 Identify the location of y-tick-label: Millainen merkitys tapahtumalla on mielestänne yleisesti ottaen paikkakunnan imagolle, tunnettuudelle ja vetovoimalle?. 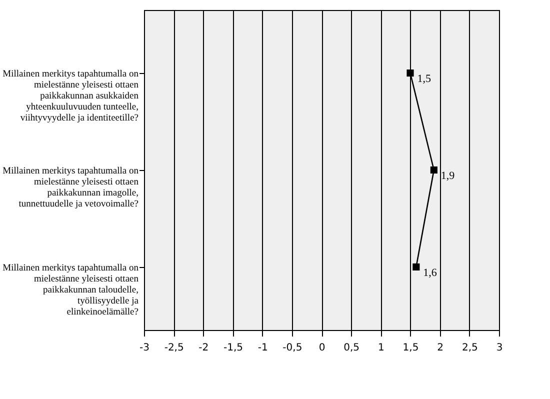
(70, 188).